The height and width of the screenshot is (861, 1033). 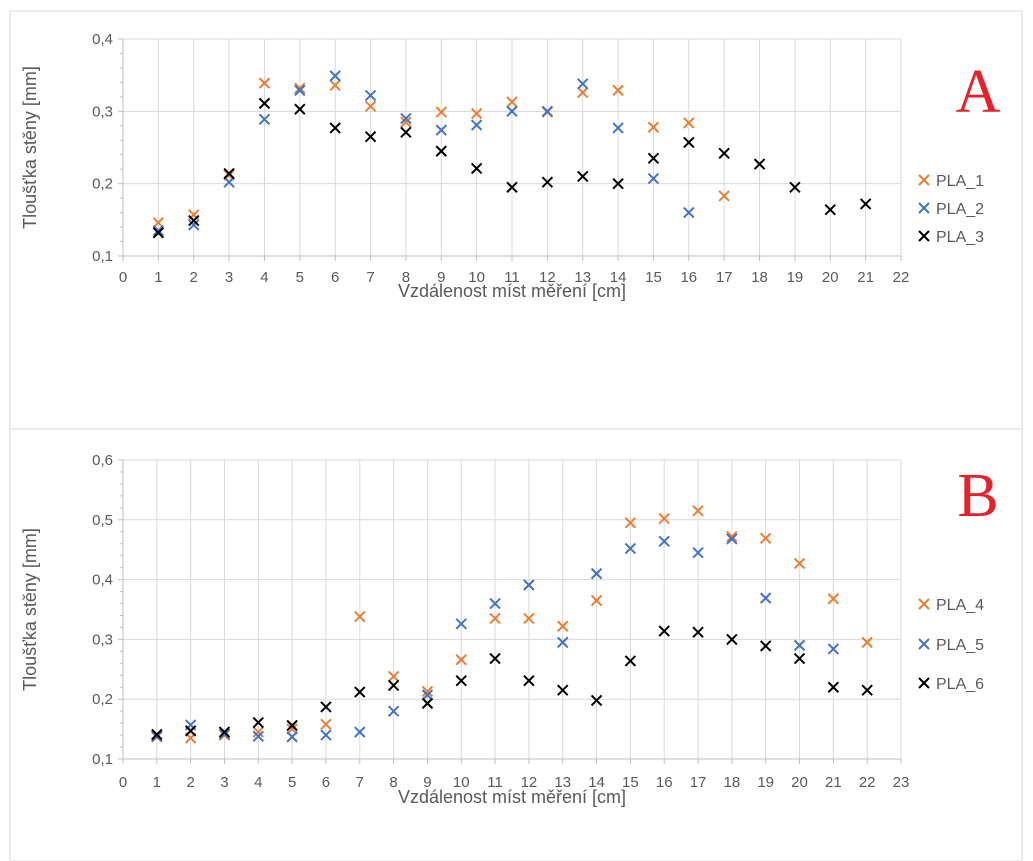 What do you see at coordinates (495, 782) in the screenshot?
I see `x-tick-label: 11` at bounding box center [495, 782].